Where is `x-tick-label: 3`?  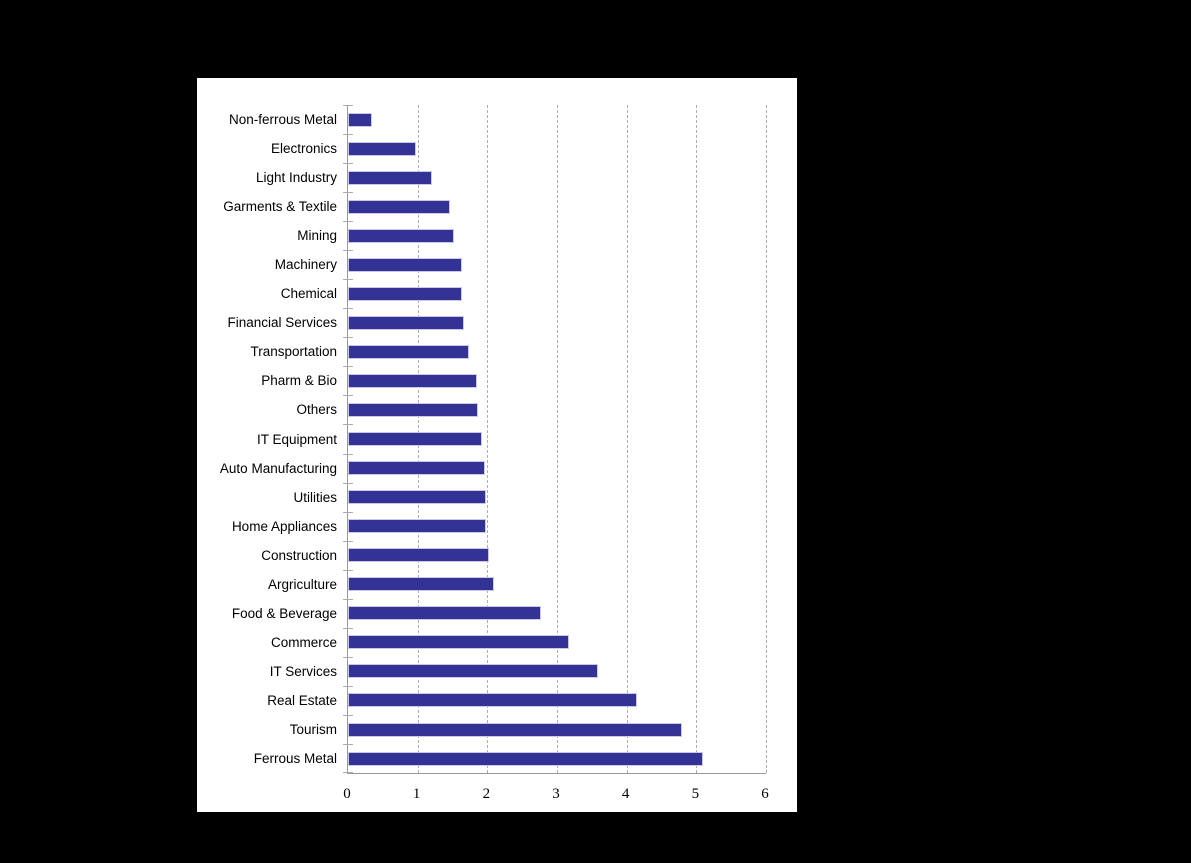 x-tick-label: 3 is located at coordinates (556, 794).